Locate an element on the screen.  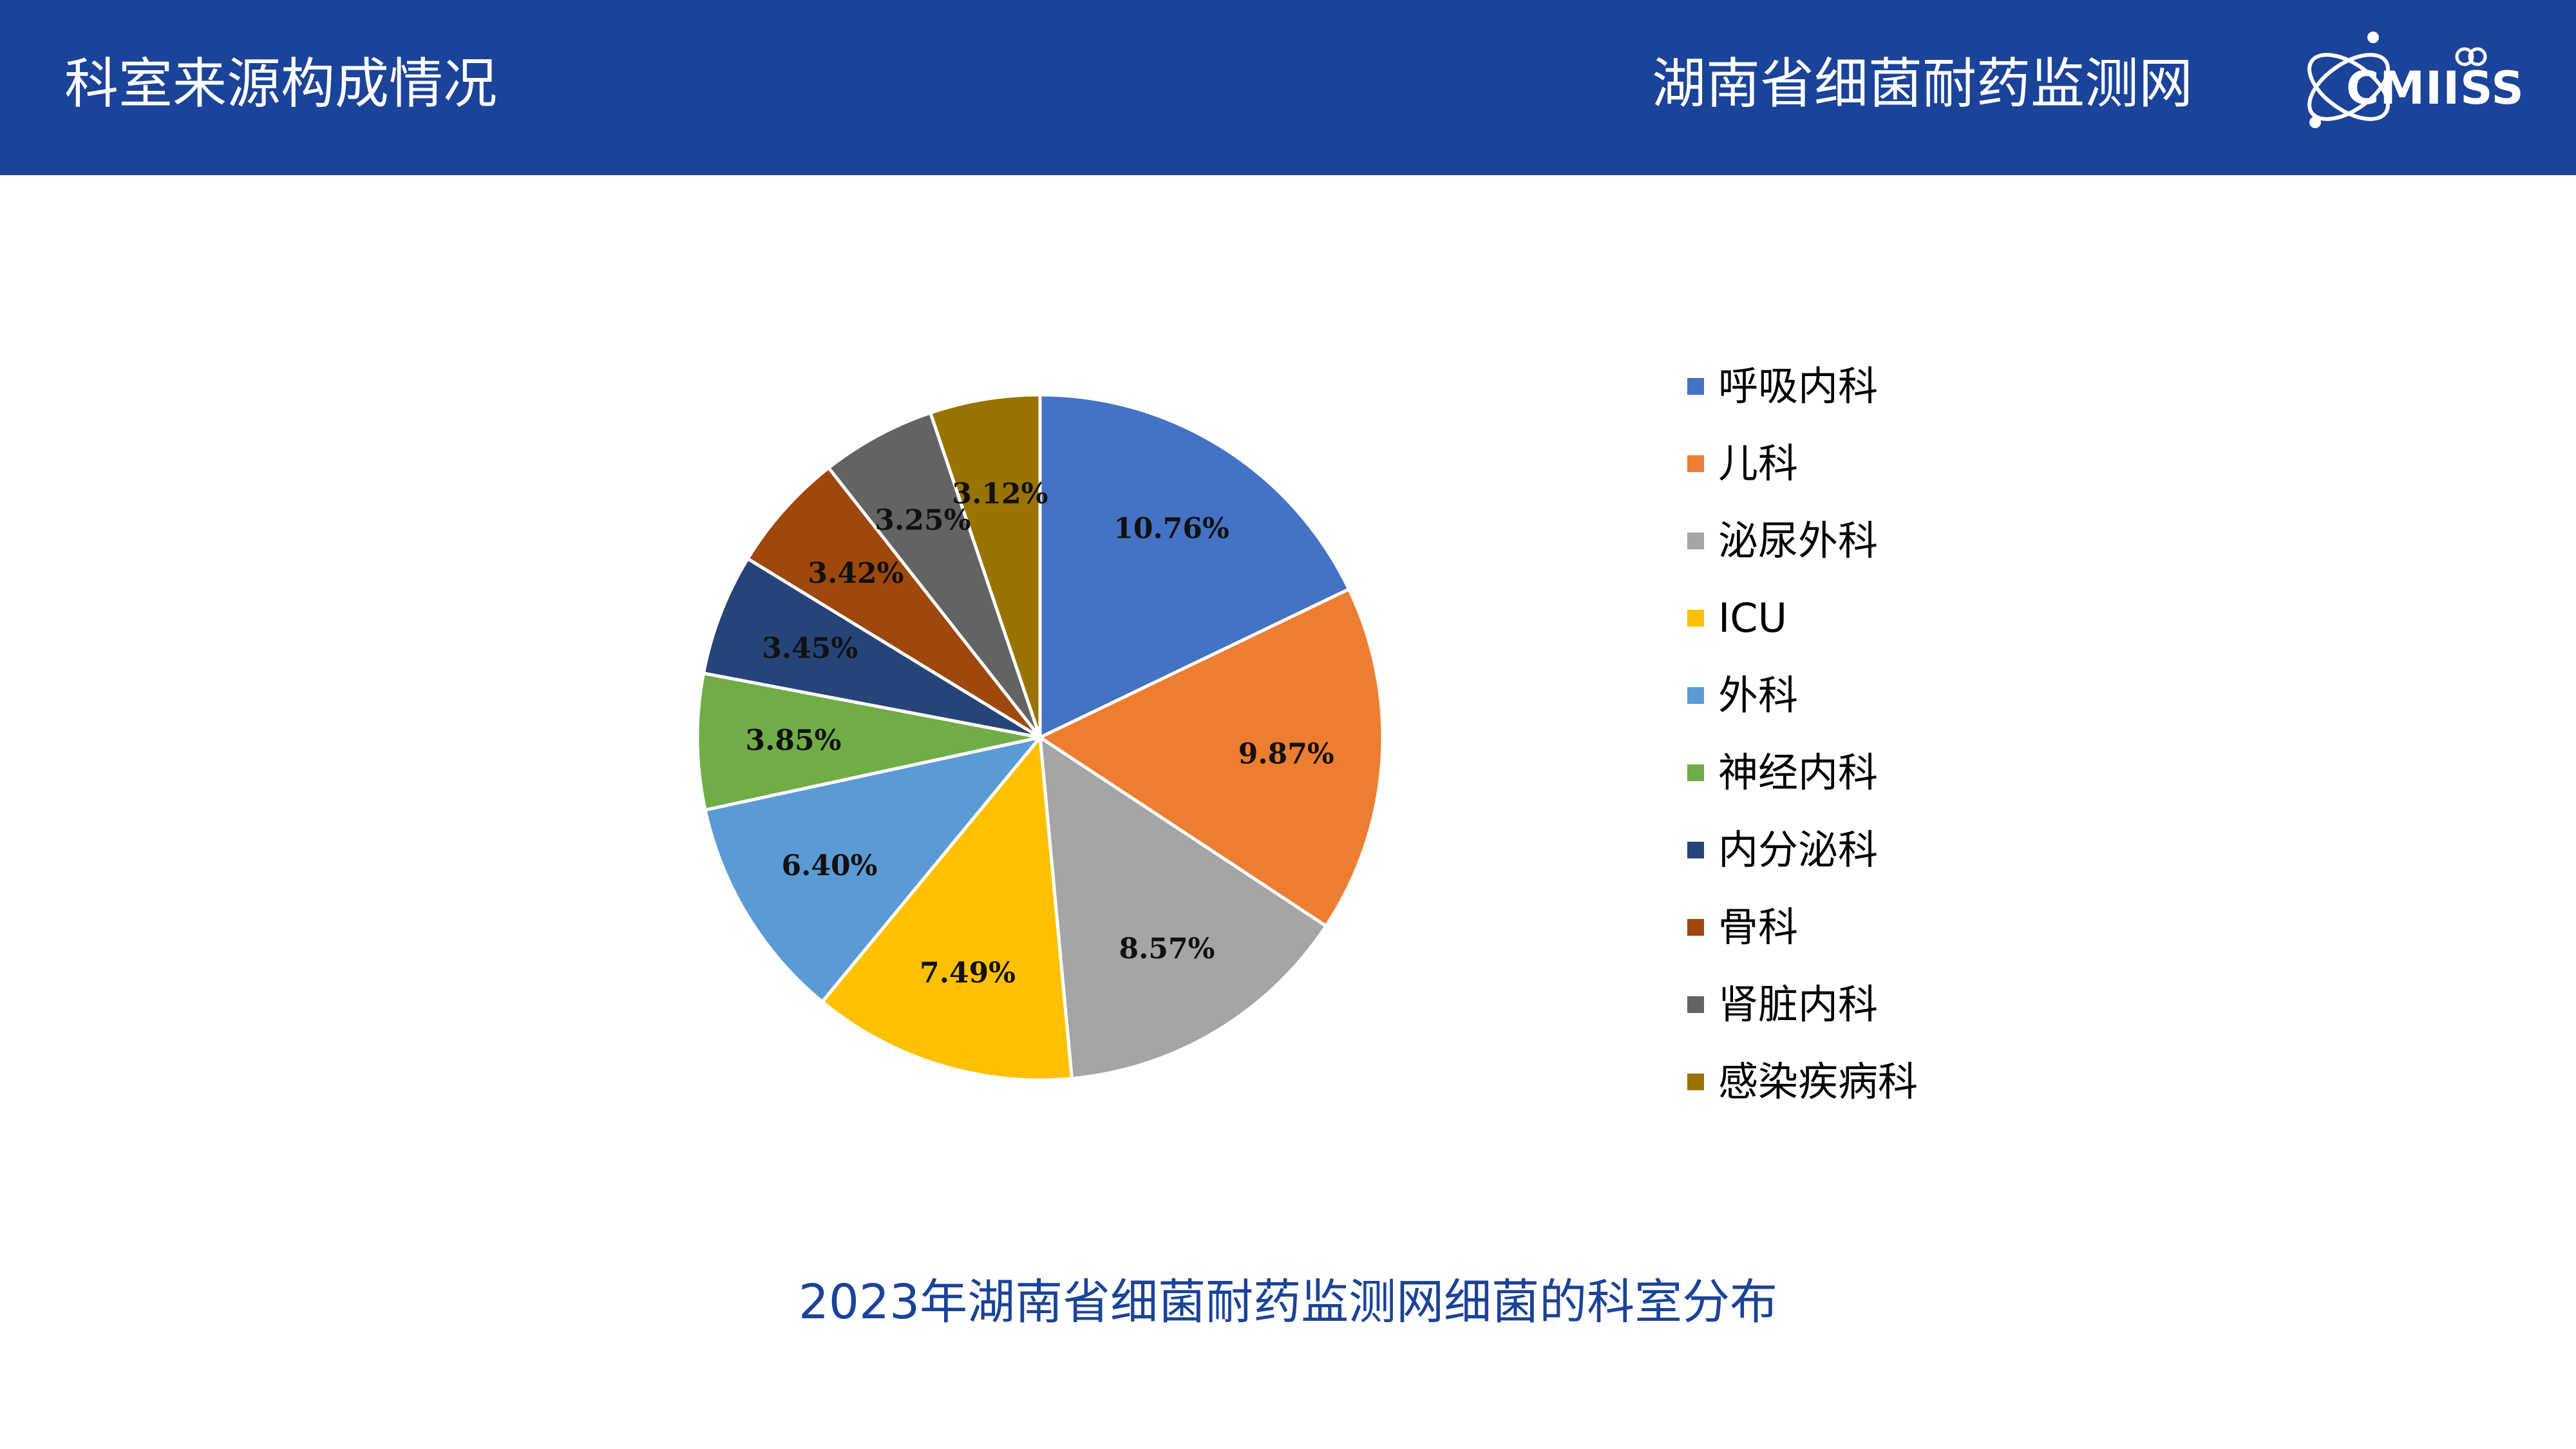
legend-item: 外科 is located at coordinates (1742, 695).